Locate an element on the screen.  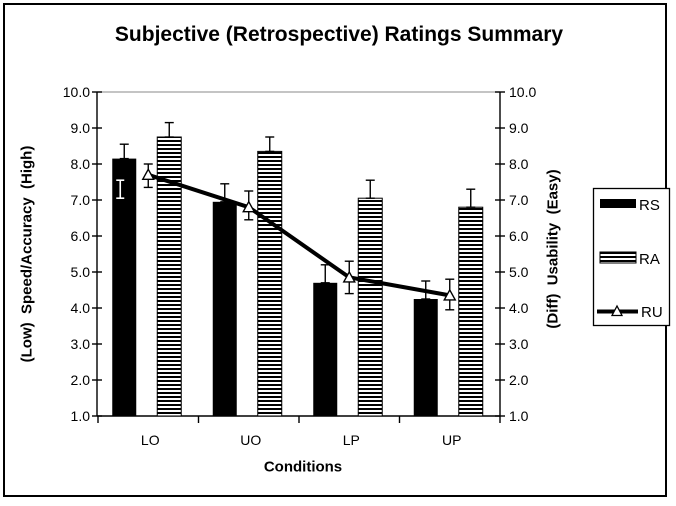
y-tick-label-right: 3.0 is located at coordinates (519, 344).